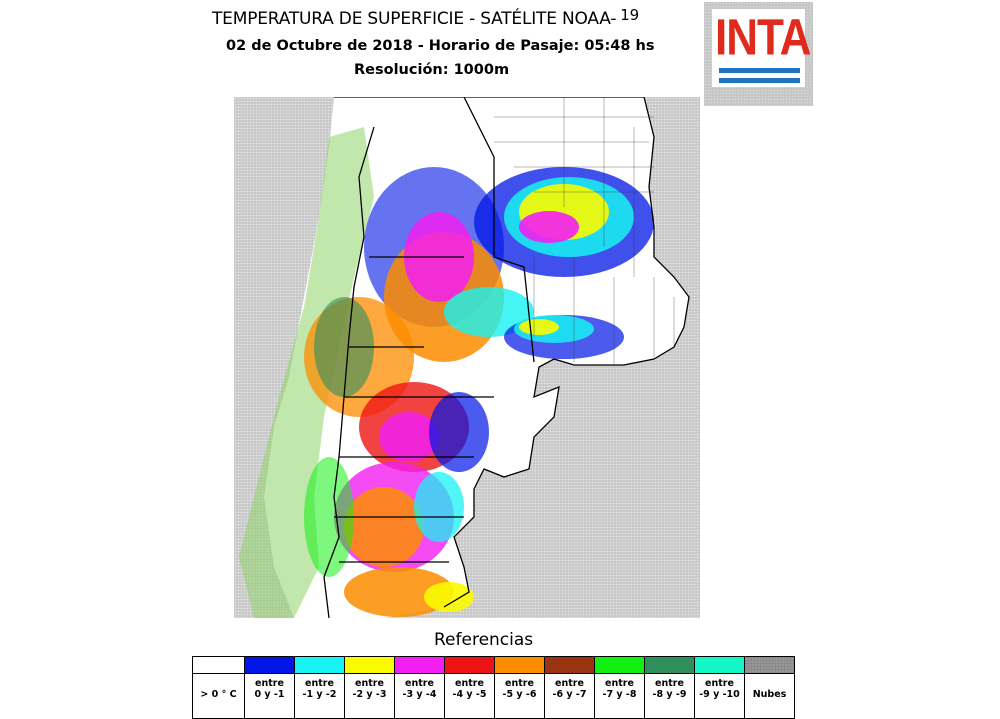  I want to click on legend-swatch-row, so click(493, 665).